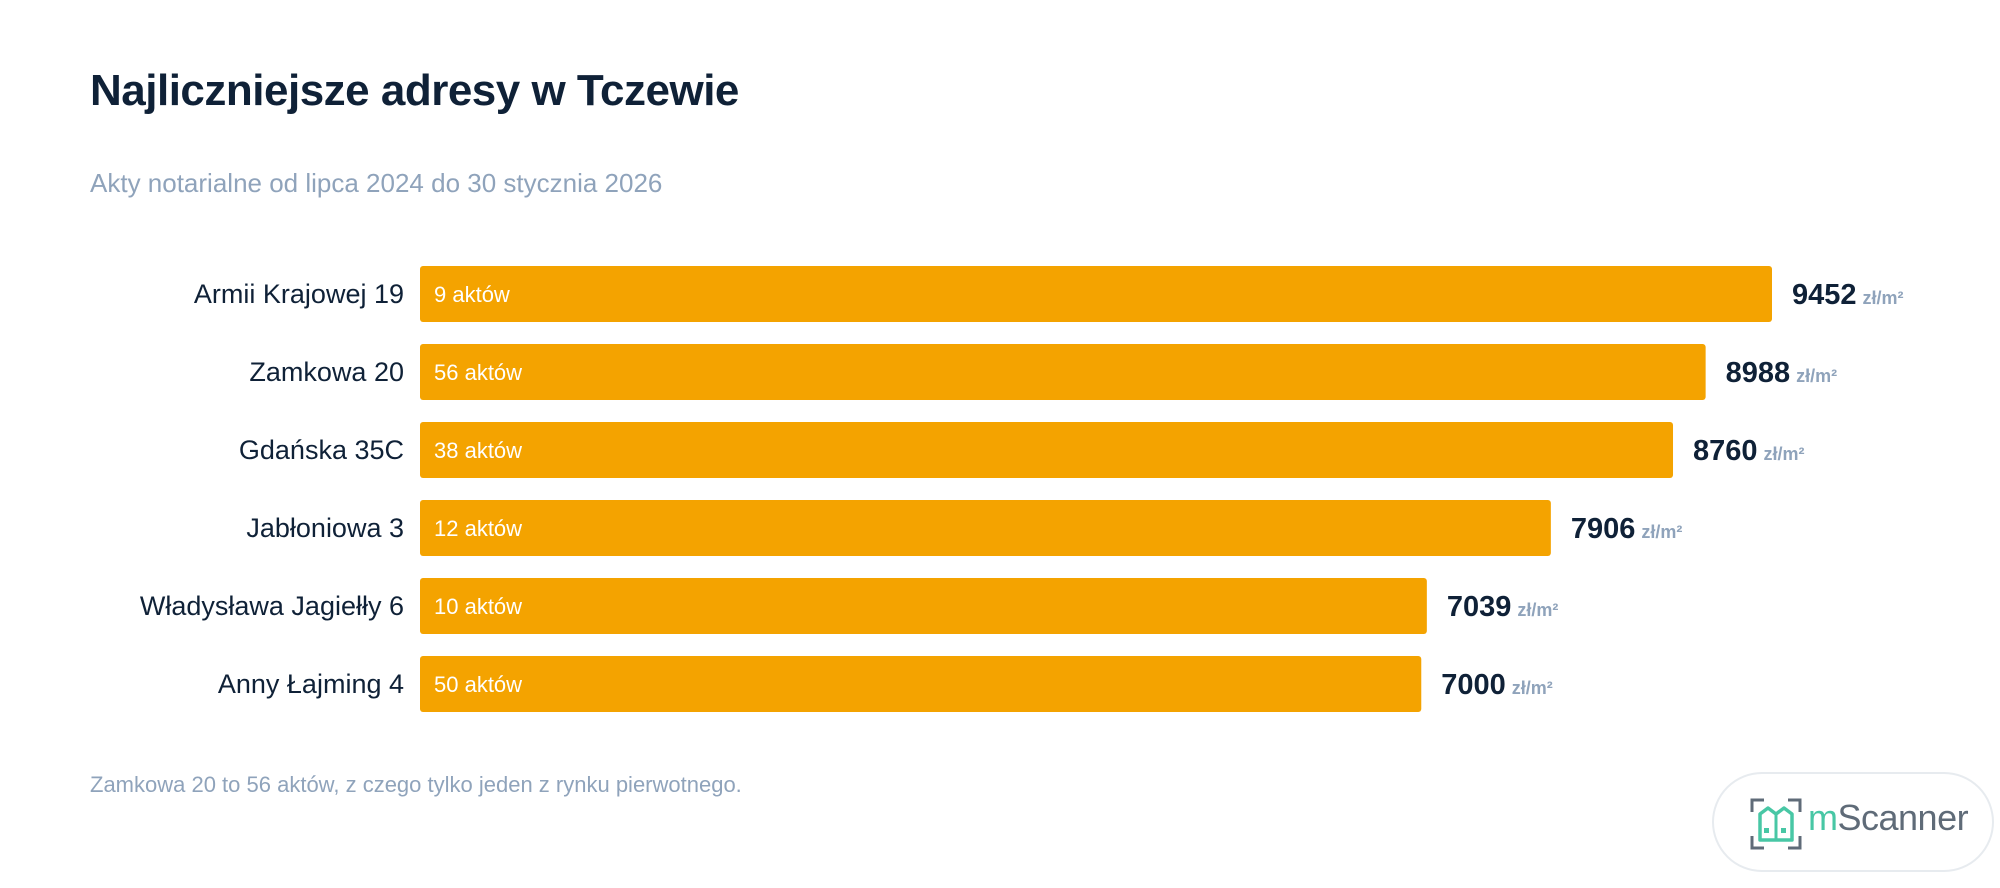 Image resolution: width=2000 pixels, height=888 pixels. What do you see at coordinates (1888, 817) in the screenshot?
I see `logo-text: mScanner` at bounding box center [1888, 817].